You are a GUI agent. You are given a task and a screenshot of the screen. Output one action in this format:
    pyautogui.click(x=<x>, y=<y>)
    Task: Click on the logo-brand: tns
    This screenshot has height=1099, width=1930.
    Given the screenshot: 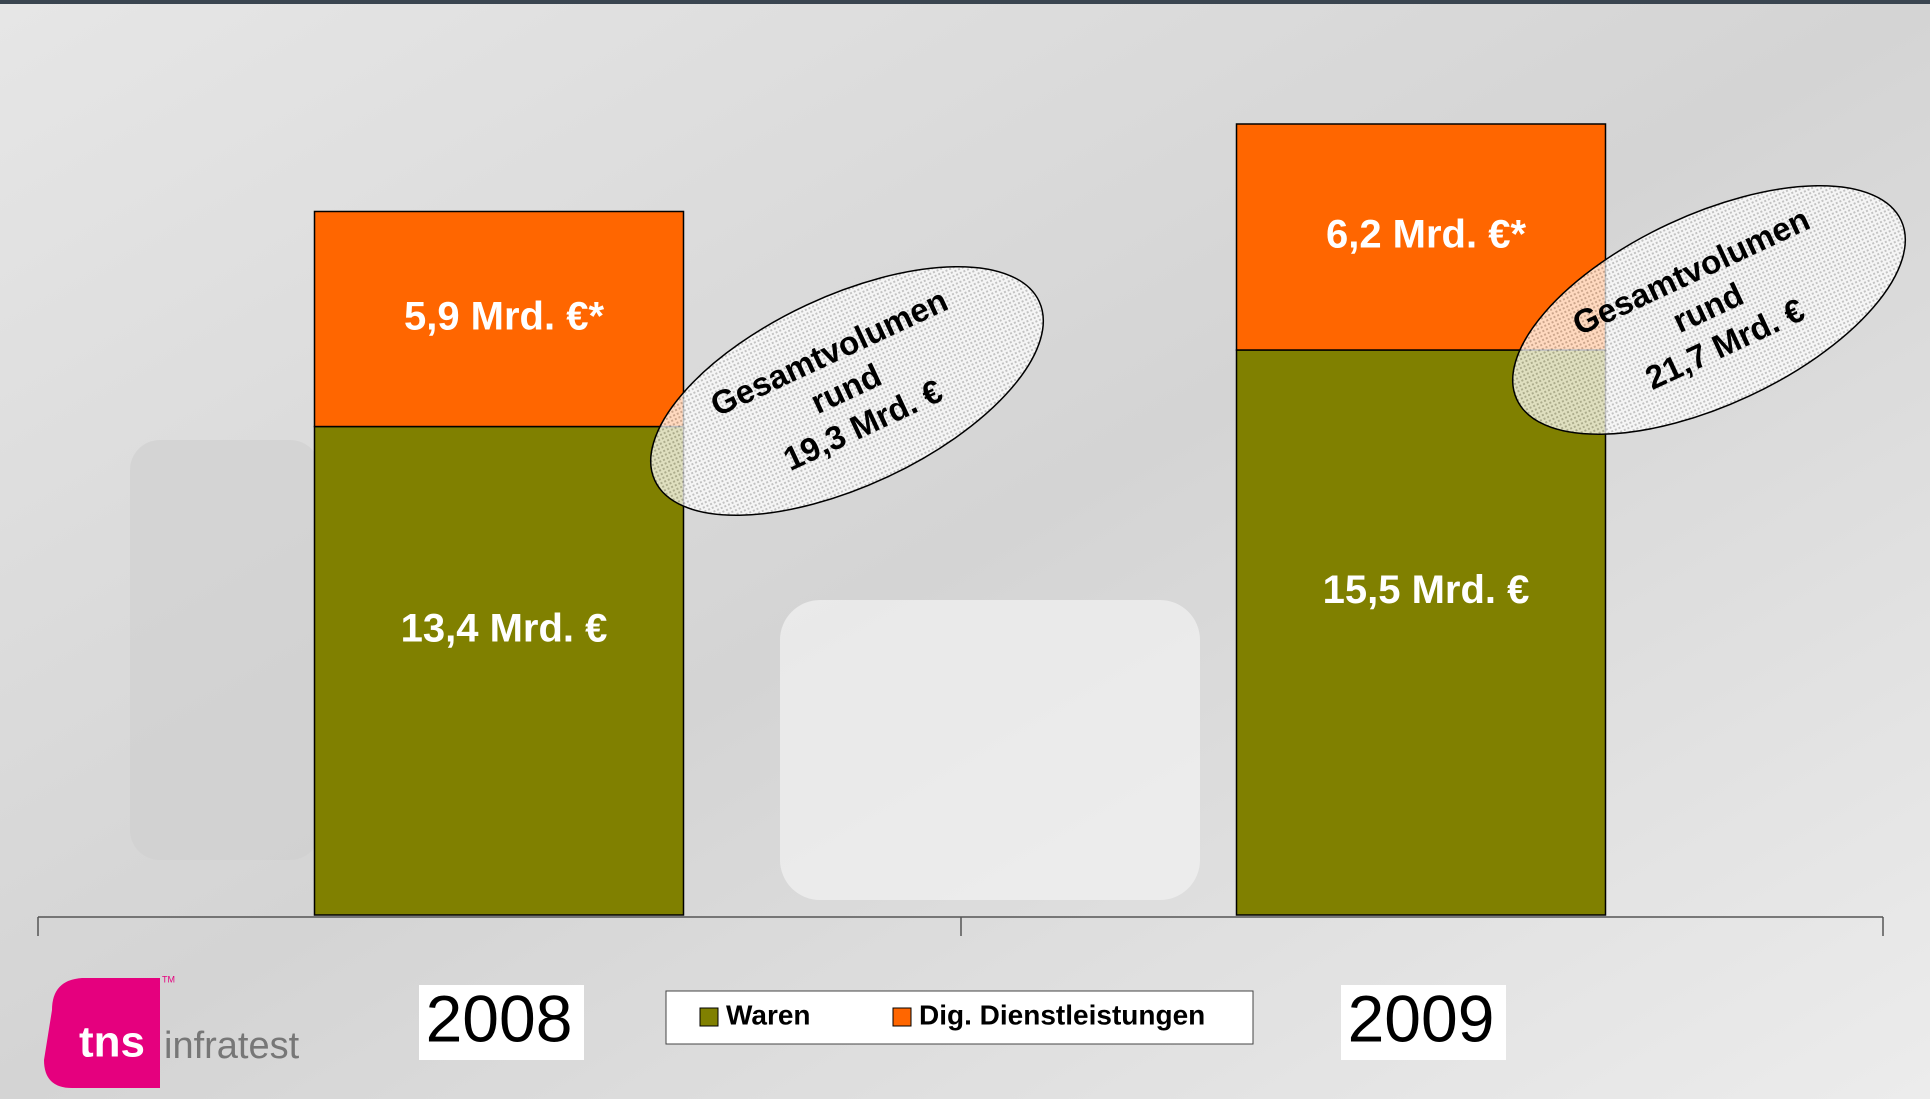 What is the action you would take?
    pyautogui.click(x=112, y=1042)
    